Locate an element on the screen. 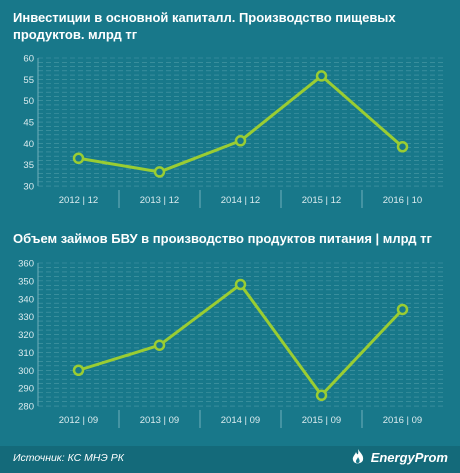  y-tick-label: 40 is located at coordinates (28, 144).